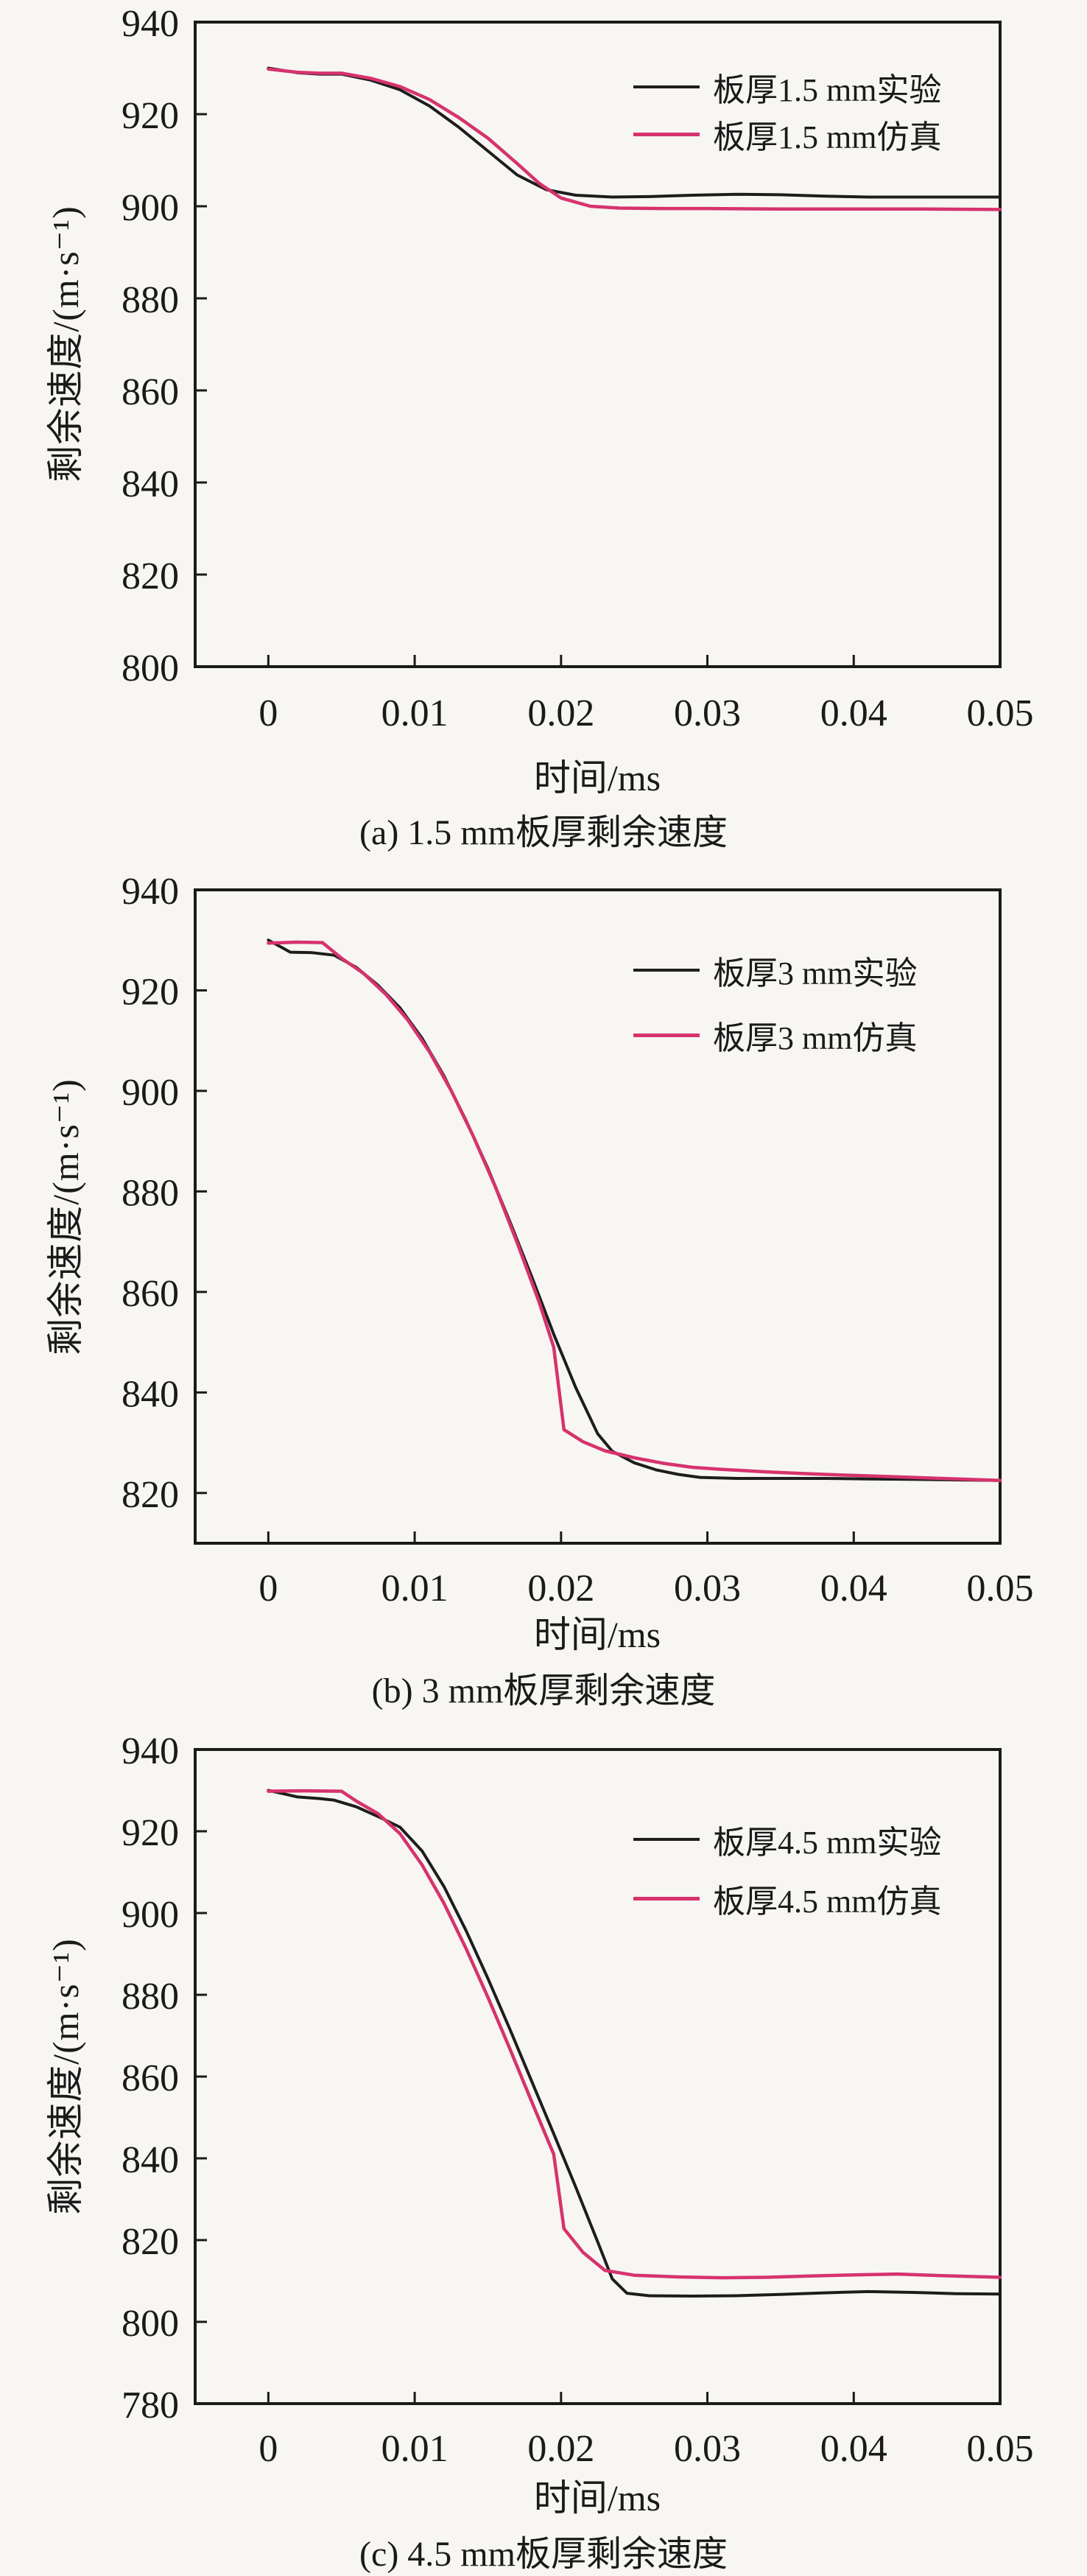 Image resolution: width=1087 pixels, height=2576 pixels. What do you see at coordinates (65, 2076) in the screenshot?
I see `chart-c-y-axis-title: 剩余速度/(m·s⁻¹)` at bounding box center [65, 2076].